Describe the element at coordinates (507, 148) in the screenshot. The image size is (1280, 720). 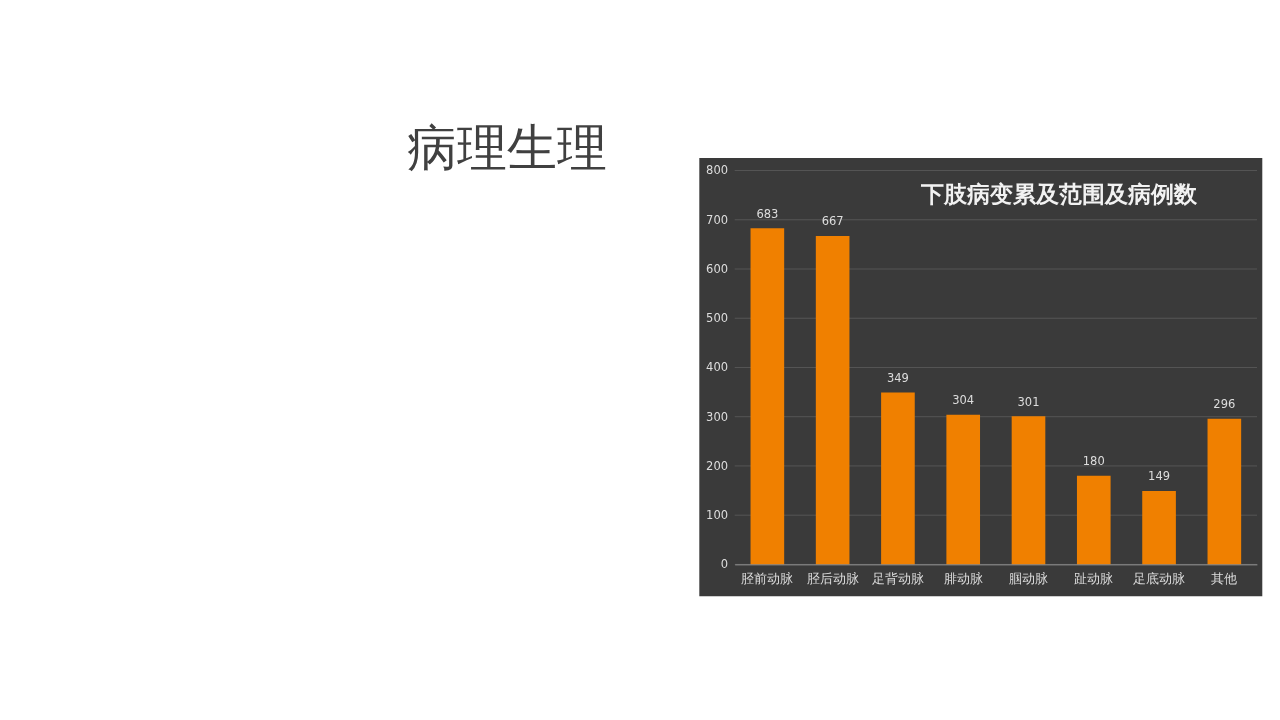
I see `chart-title: 病理生理` at that location.